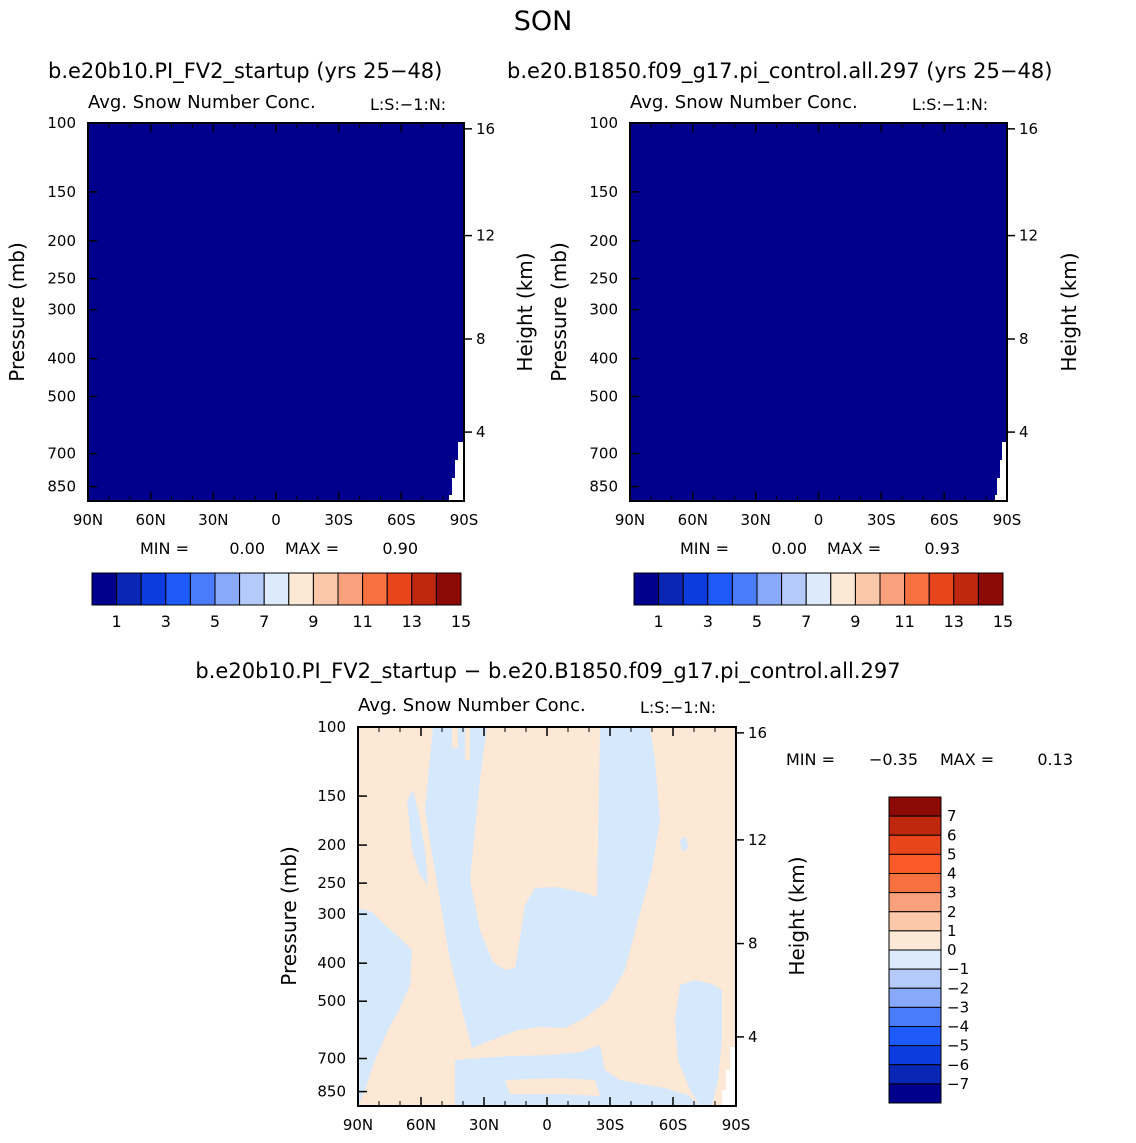  What do you see at coordinates (610, 1125) in the screenshot?
I see `diff-xtick-label-4: 30S` at bounding box center [610, 1125].